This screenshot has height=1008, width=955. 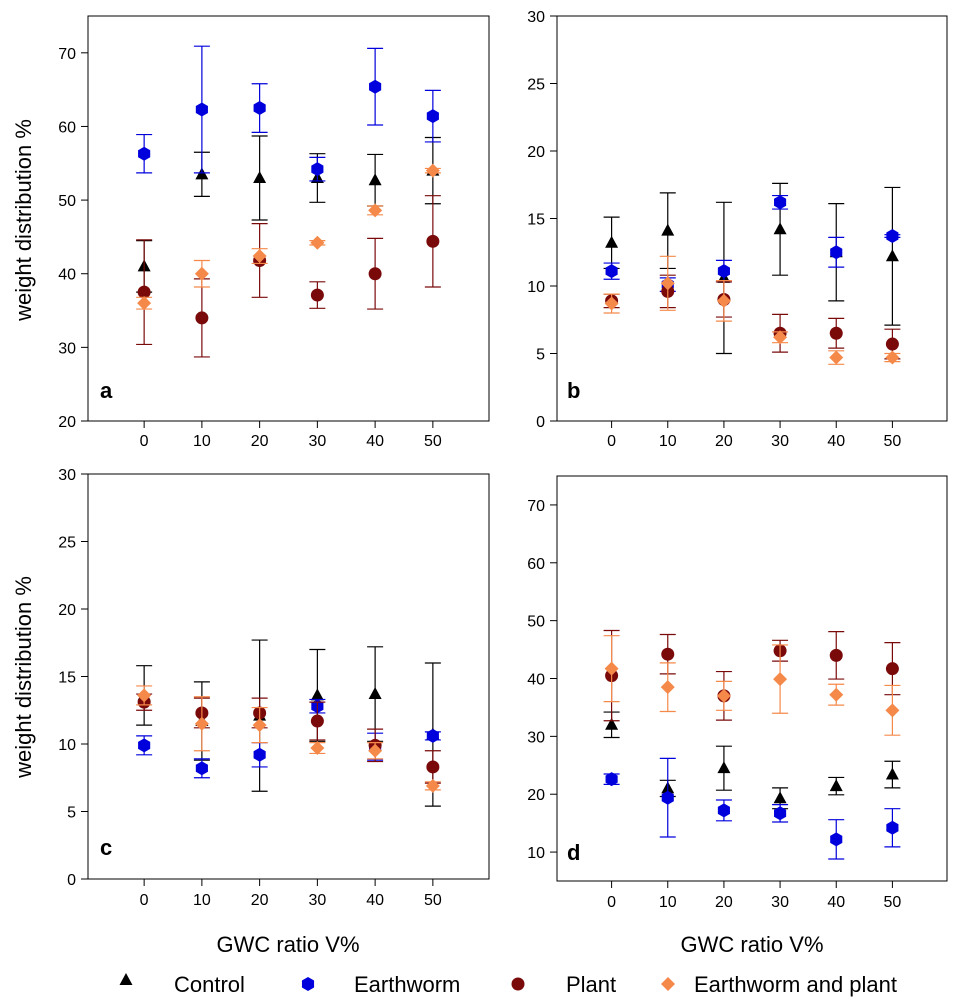 What do you see at coordinates (795, 984) in the screenshot?
I see `legend-label: Earthworm and plant` at bounding box center [795, 984].